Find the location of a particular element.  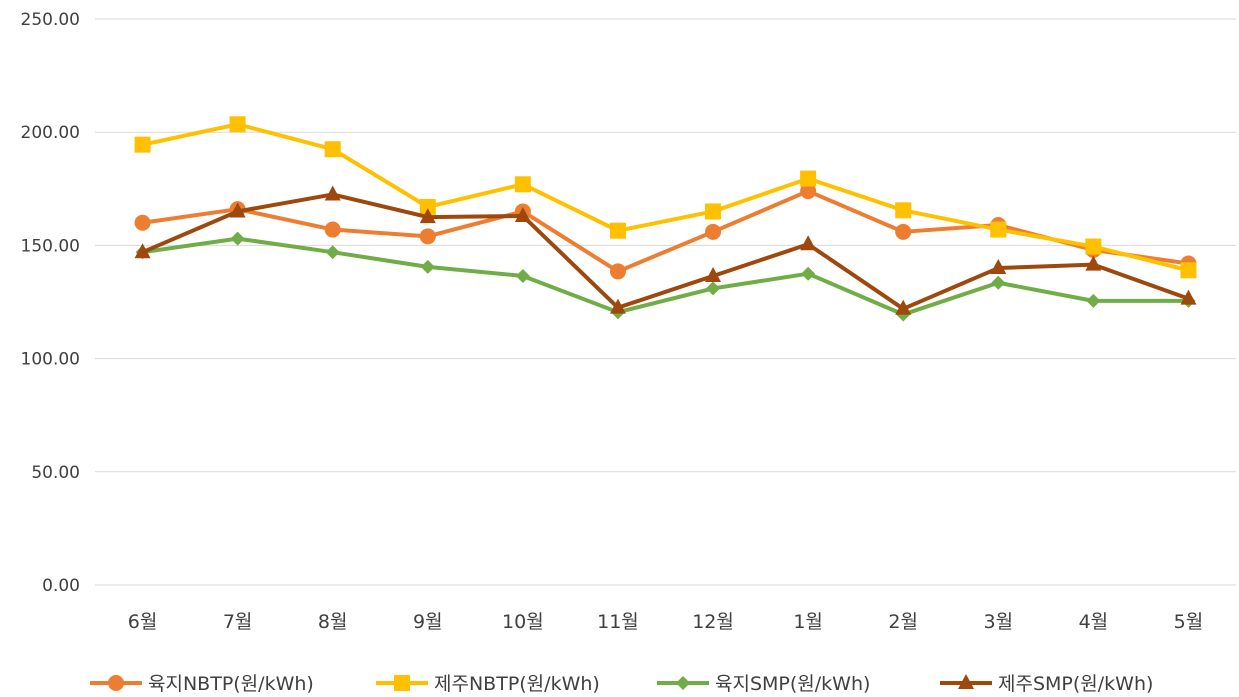

legend-item: 육지NBTP(원/kWh) is located at coordinates (202, 684).